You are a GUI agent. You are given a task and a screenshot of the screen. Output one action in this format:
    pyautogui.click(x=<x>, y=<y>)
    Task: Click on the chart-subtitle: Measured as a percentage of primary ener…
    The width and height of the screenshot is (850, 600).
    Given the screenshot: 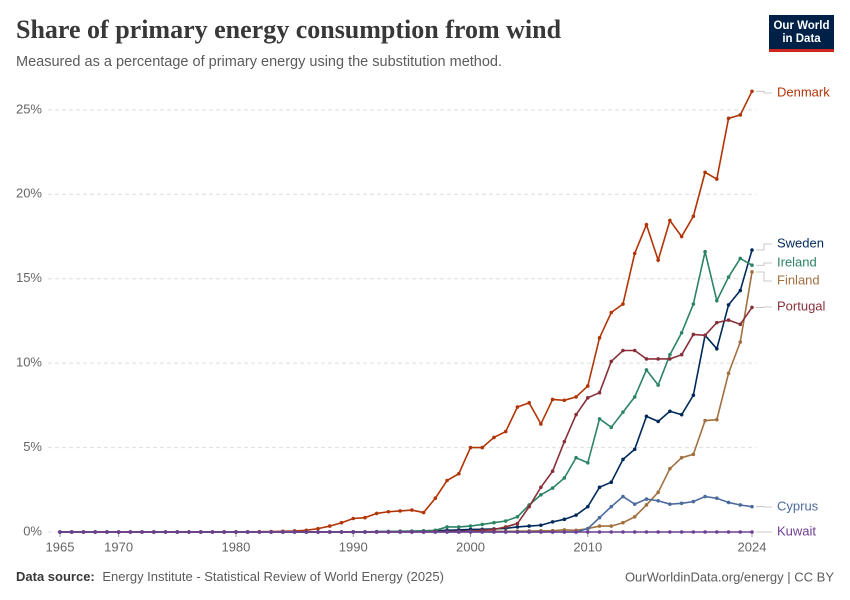 What is the action you would take?
    pyautogui.click(x=259, y=62)
    